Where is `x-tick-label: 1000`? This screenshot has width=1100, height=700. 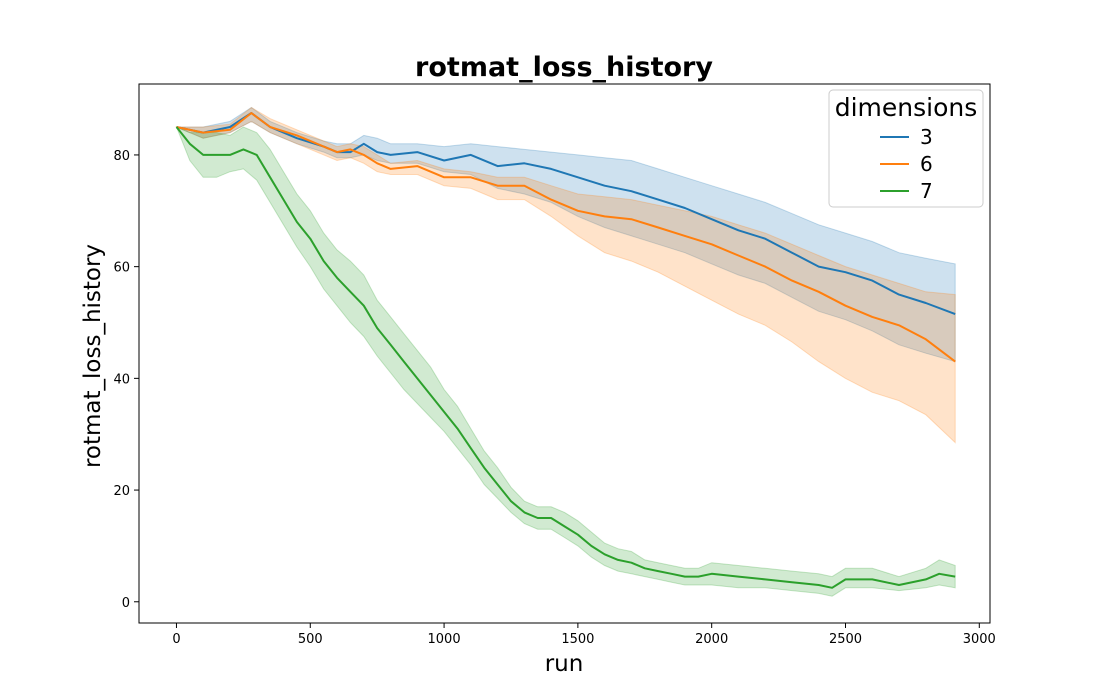 x-tick-label: 1000 is located at coordinates (444, 639).